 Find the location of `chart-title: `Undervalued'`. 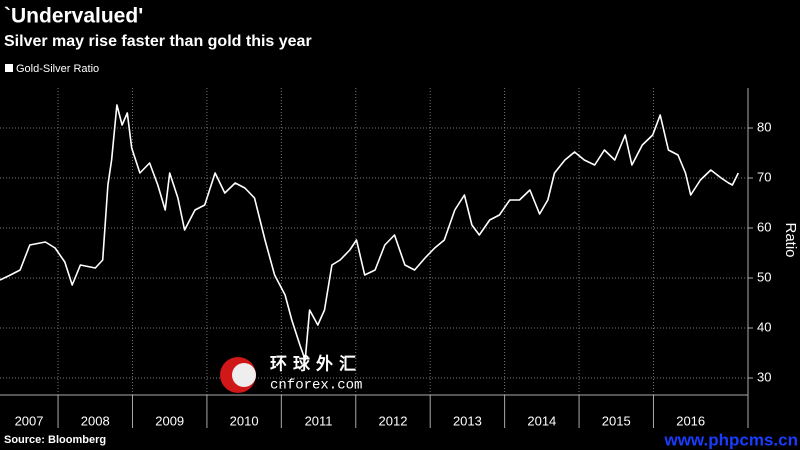

chart-title: `Undervalued' is located at coordinates (73, 16).